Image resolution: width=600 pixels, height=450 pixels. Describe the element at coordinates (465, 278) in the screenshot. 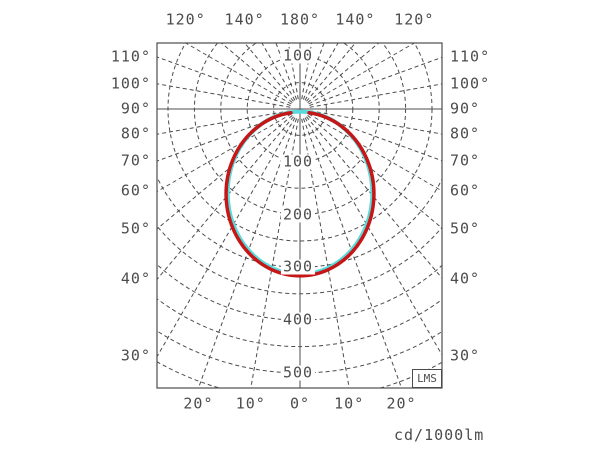

I see `angle-label-right: 40°` at that location.